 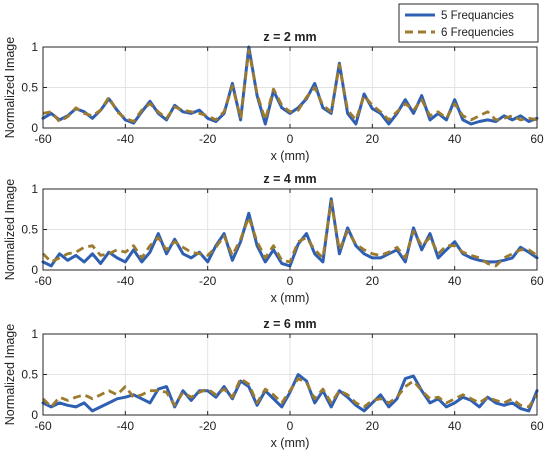 I want to click on legend-box, so click(x=468, y=23).